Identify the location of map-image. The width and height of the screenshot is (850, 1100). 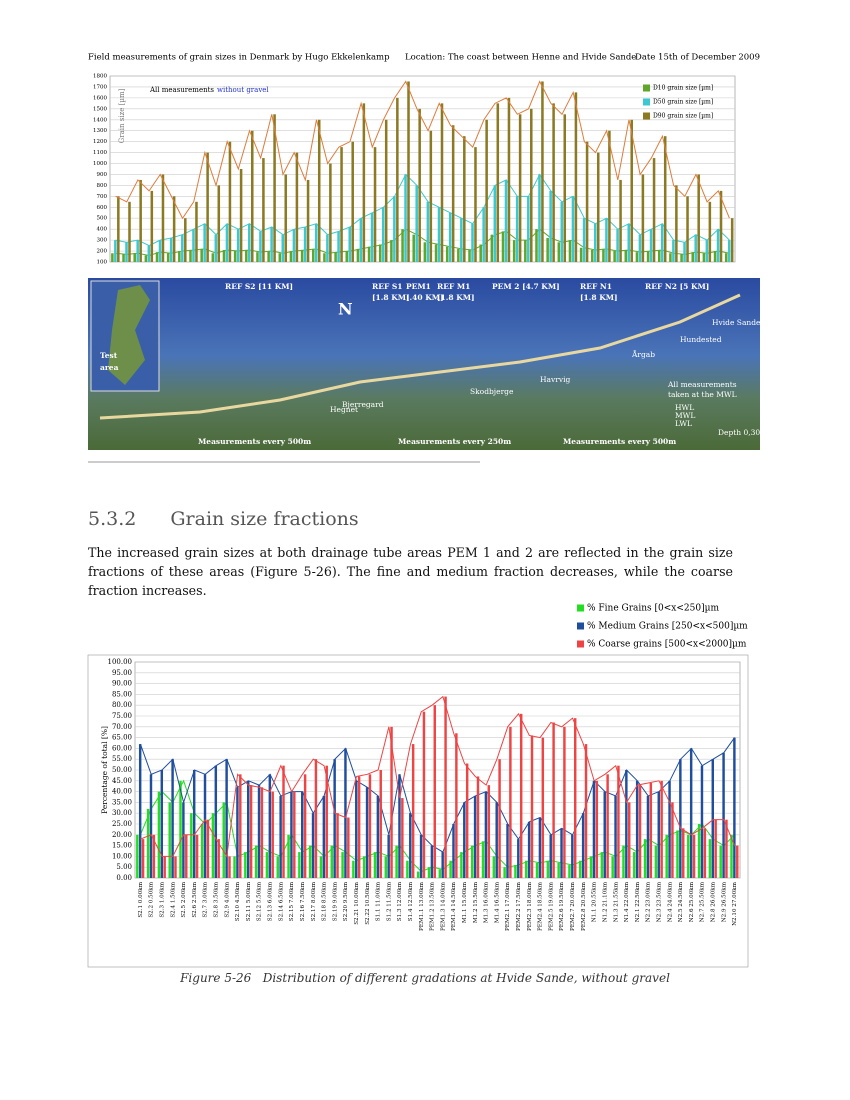
(424, 364).